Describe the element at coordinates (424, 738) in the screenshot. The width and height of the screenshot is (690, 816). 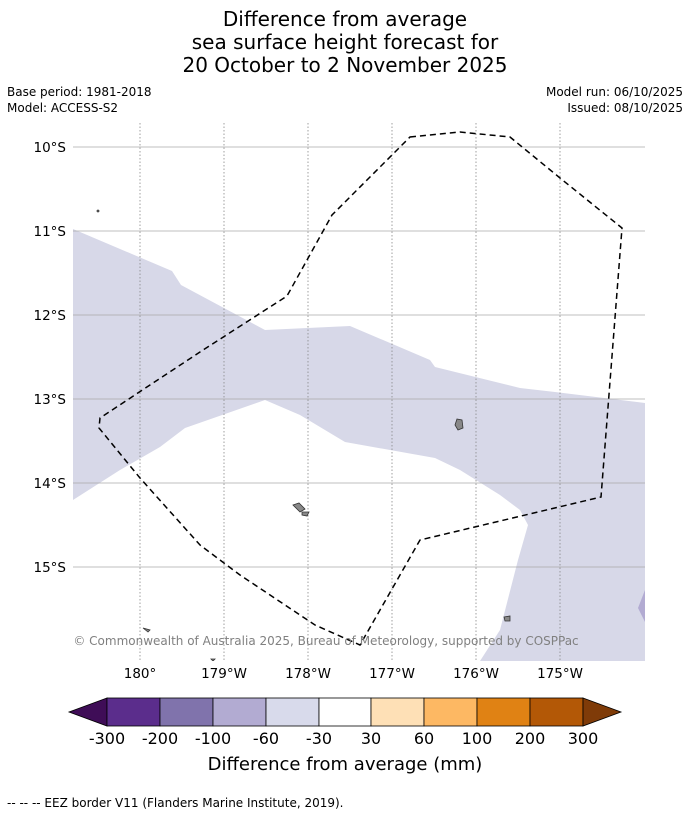
I see `cb-tick-60: 60` at that location.